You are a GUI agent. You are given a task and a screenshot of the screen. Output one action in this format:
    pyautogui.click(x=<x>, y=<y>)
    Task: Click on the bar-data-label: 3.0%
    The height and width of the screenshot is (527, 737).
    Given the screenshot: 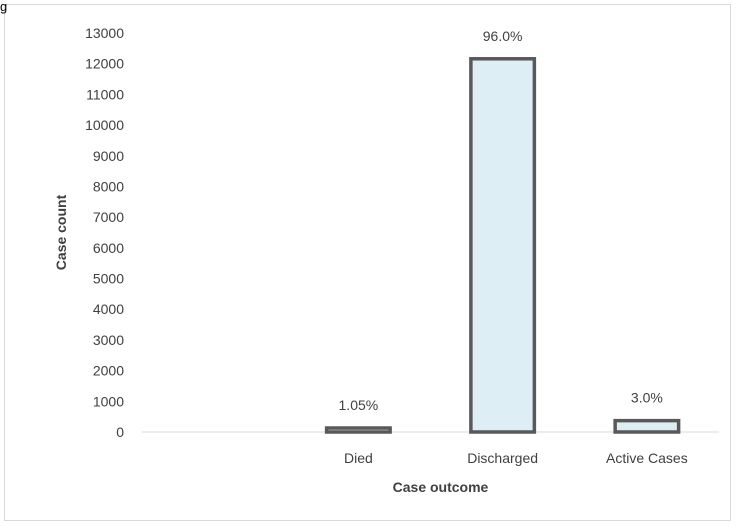 What is the action you would take?
    pyautogui.click(x=647, y=398)
    